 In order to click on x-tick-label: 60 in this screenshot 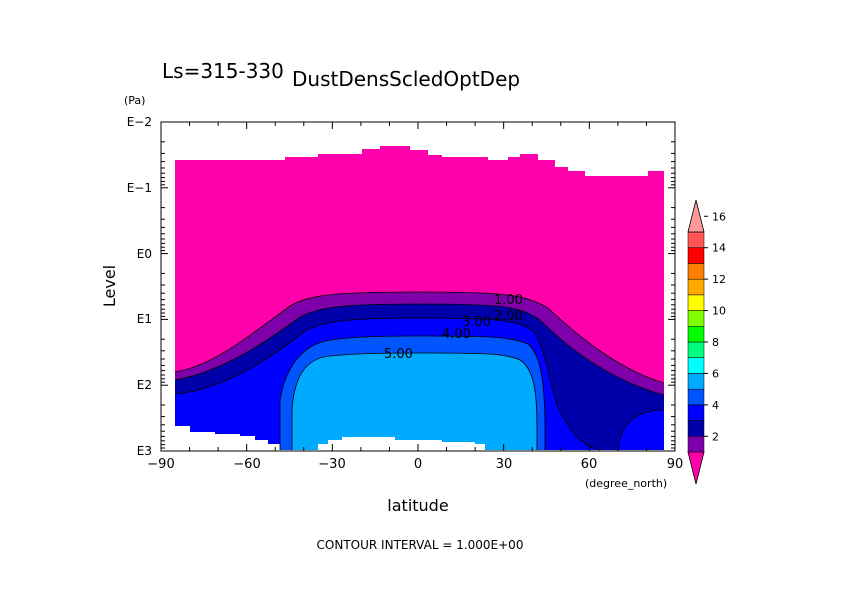, I will do `click(589, 464)`.